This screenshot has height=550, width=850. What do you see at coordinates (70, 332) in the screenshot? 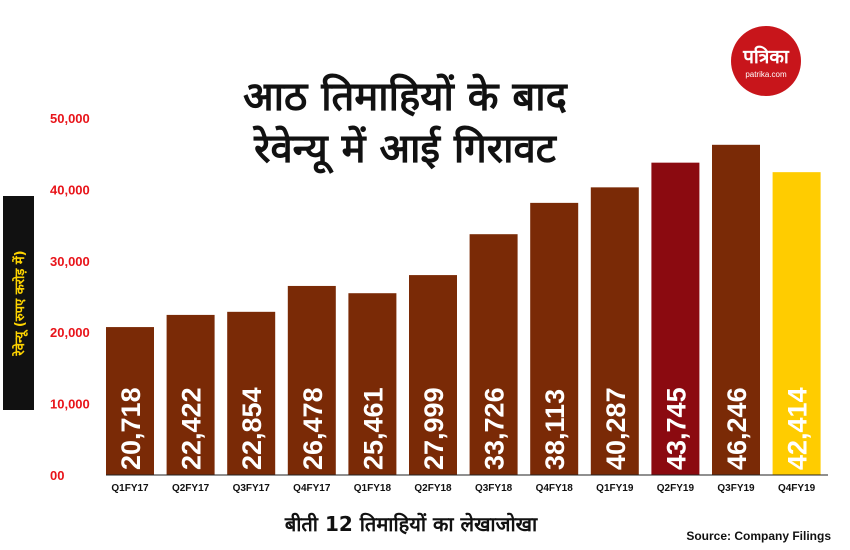
I see `y-tick-label: 20,000` at bounding box center [70, 332].